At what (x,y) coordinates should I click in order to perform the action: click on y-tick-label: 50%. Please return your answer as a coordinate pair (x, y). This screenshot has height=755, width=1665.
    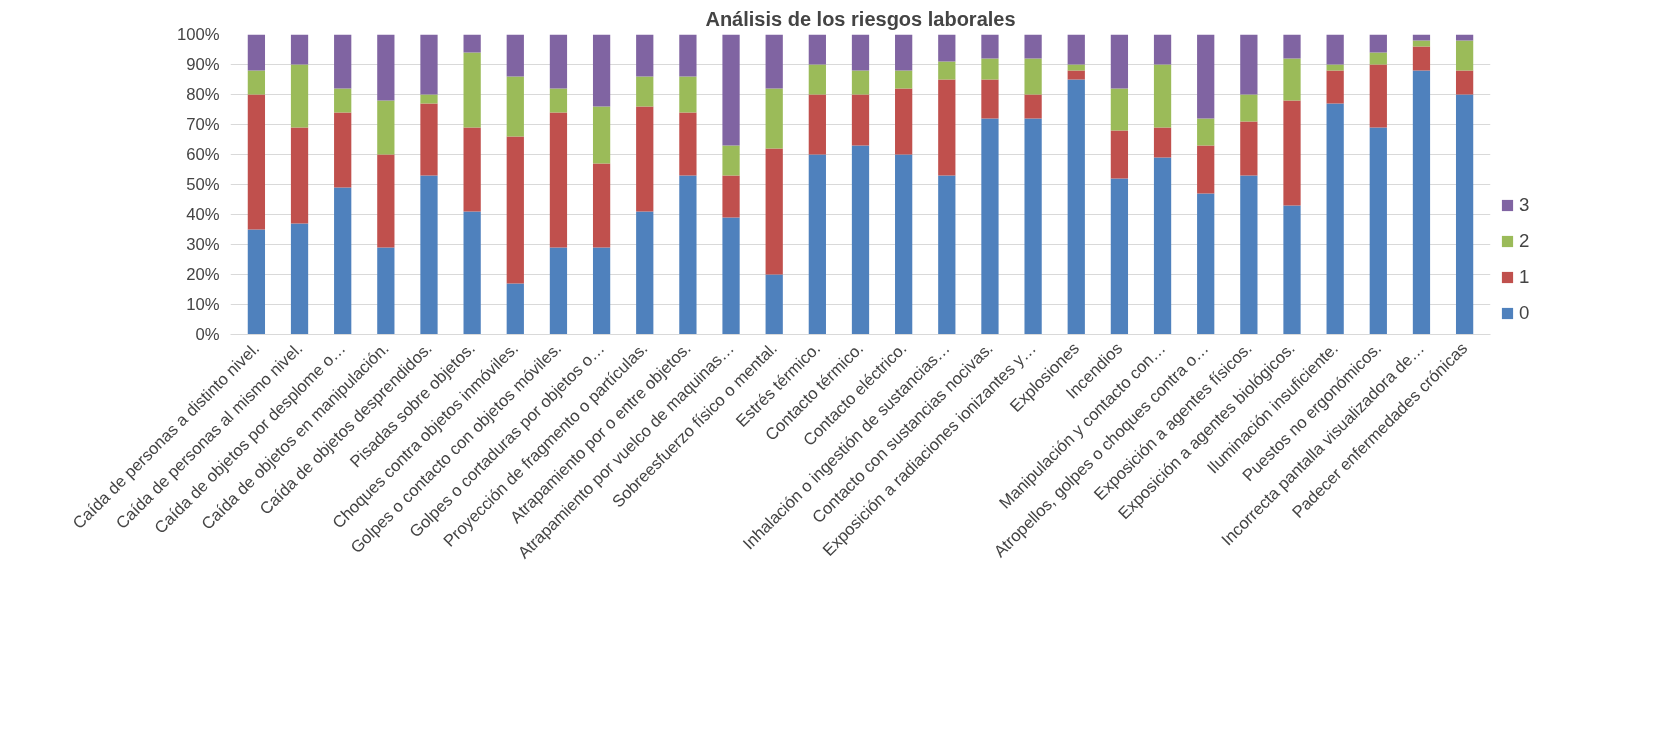
    Looking at the image, I should click on (203, 184).